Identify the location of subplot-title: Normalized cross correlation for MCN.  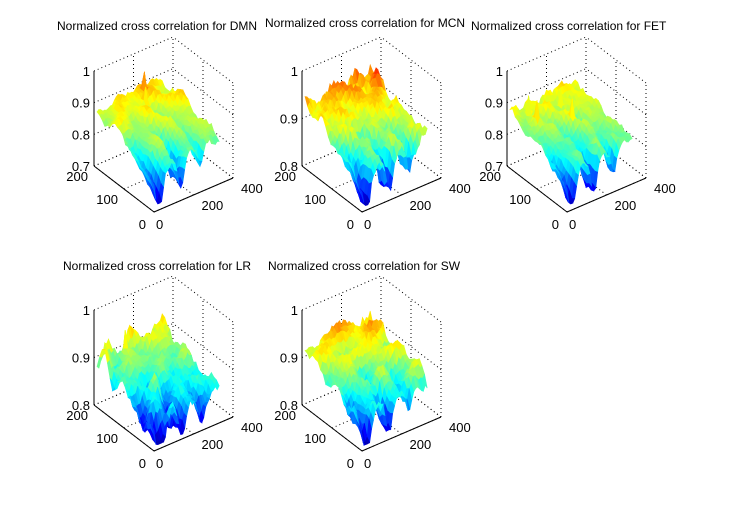
(365, 23).